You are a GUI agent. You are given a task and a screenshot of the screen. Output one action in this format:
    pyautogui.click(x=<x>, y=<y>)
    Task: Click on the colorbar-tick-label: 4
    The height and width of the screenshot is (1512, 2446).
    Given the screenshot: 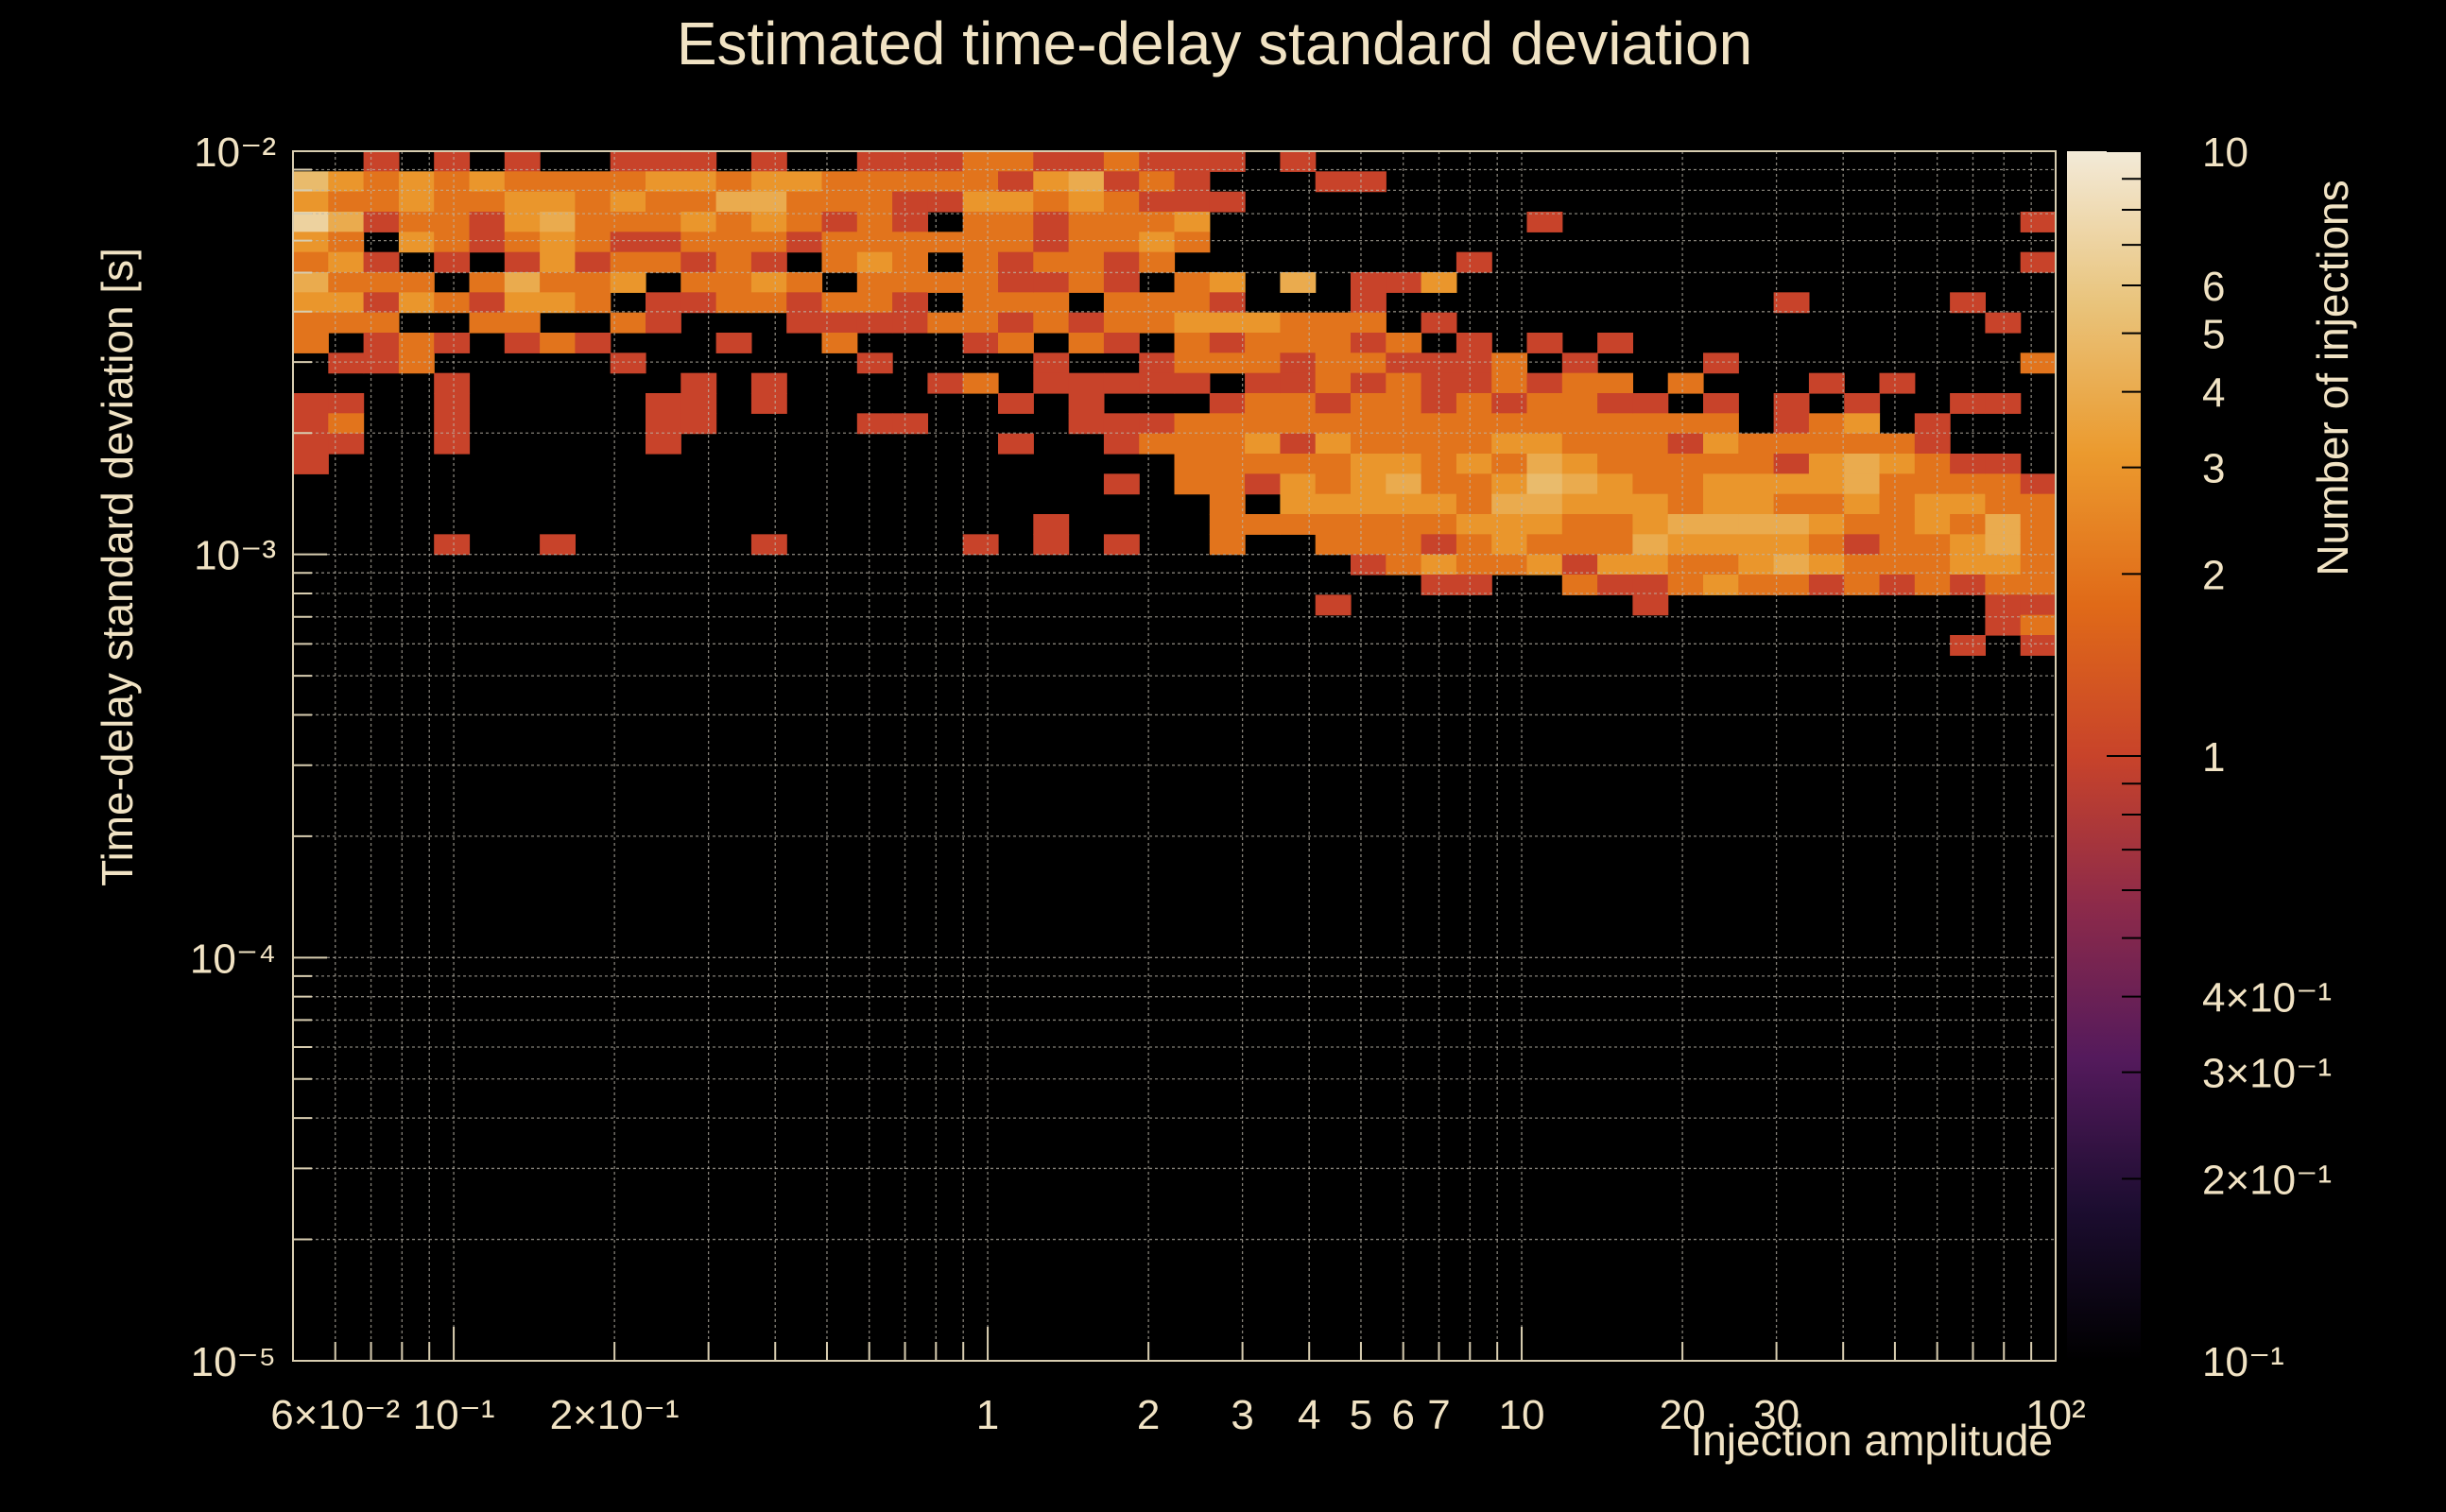 What is the action you would take?
    pyautogui.click(x=2213, y=393)
    